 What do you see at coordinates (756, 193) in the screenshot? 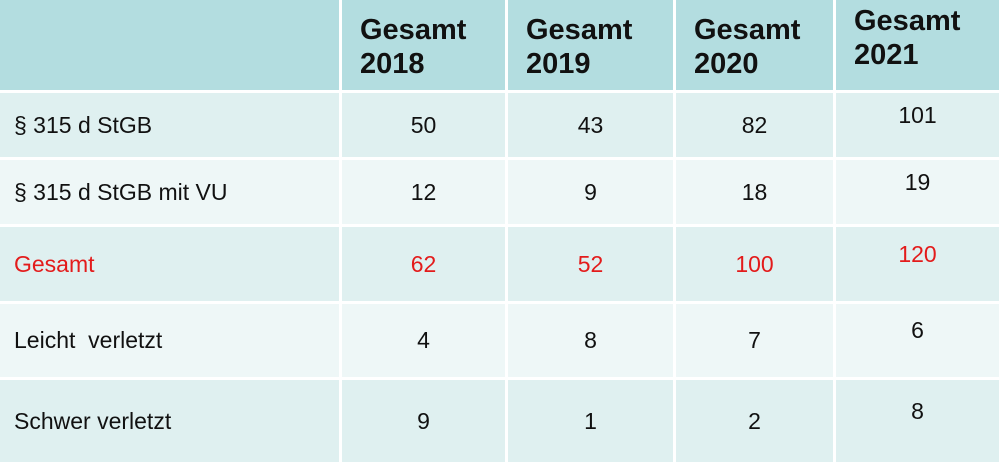
I see `cell-2020: 18` at bounding box center [756, 193].